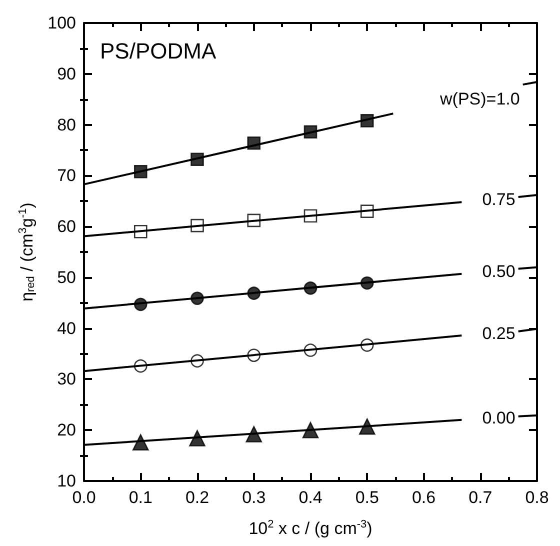 This screenshot has height=546, width=560. Describe the element at coordinates (140, 497) in the screenshot. I see `x-tick-label: 0.1` at that location.